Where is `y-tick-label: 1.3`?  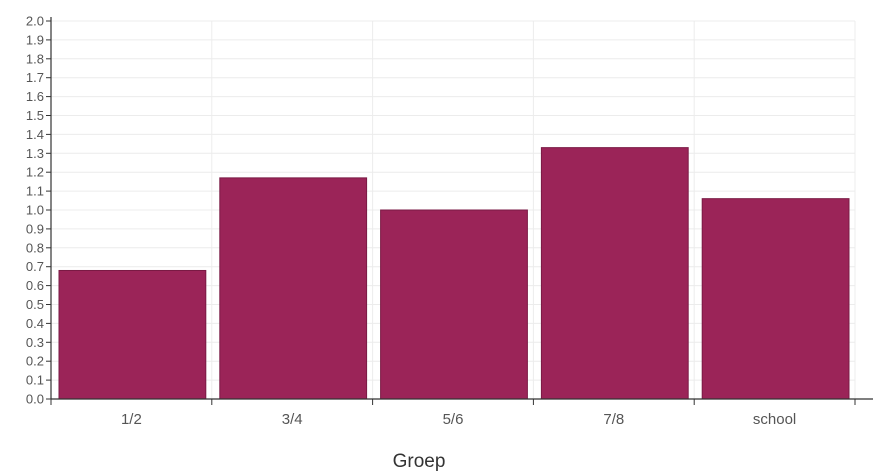 y-tick-label: 1.3 is located at coordinates (35, 153).